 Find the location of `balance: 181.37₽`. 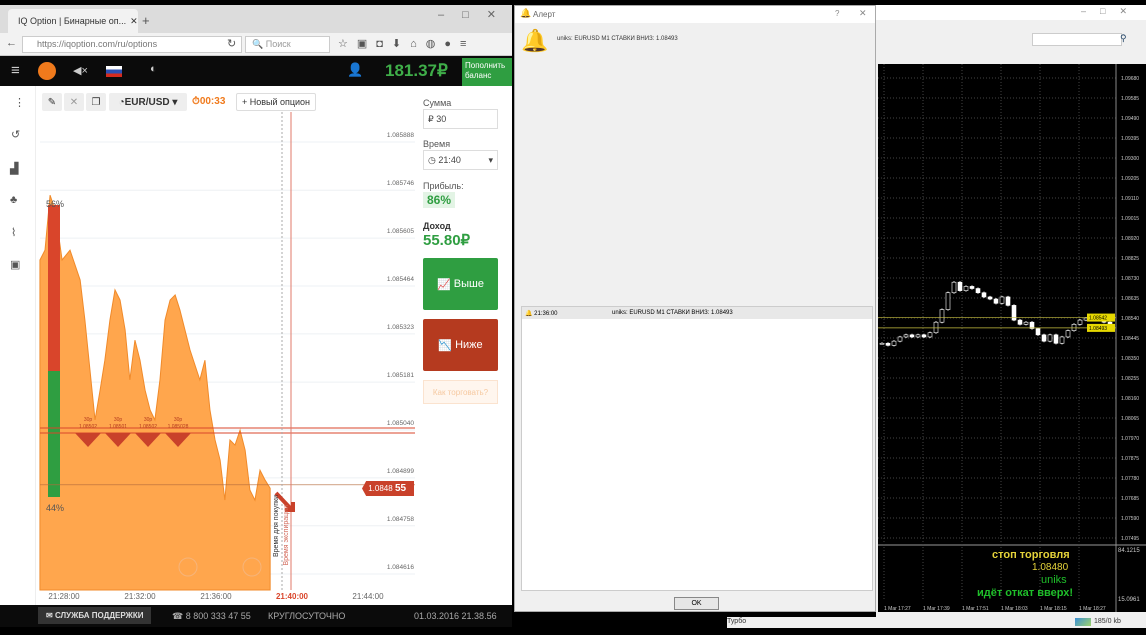

balance: 181.37₽ is located at coordinates (416, 70).